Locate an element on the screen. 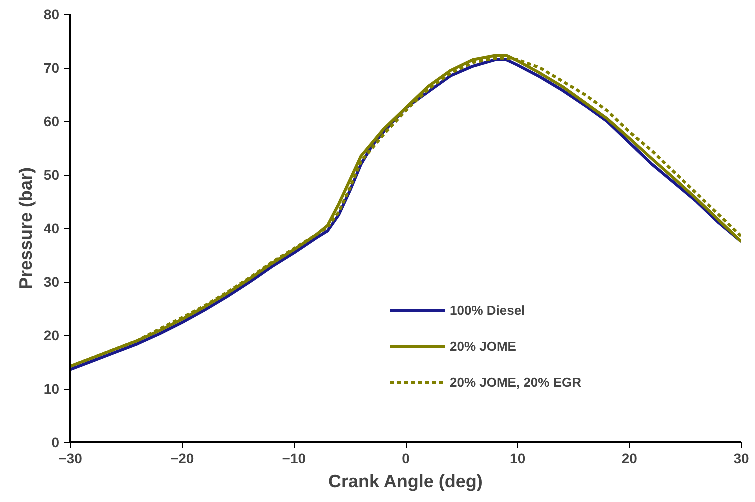 This screenshot has height=502, width=755. x-tick-label: −10 is located at coordinates (294, 458).